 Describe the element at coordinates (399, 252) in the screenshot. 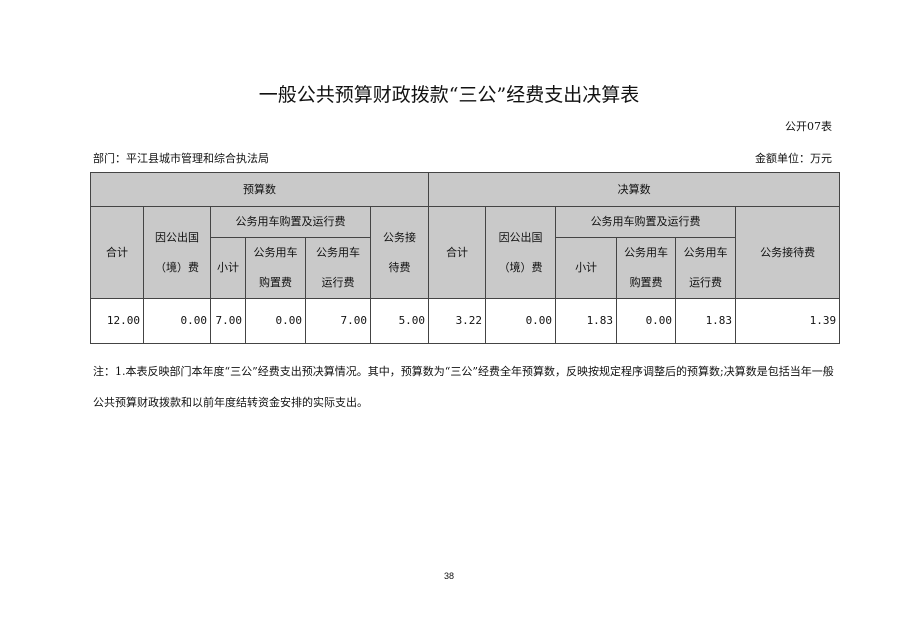

I see `budget-reception-header: 公务接 待费` at that location.